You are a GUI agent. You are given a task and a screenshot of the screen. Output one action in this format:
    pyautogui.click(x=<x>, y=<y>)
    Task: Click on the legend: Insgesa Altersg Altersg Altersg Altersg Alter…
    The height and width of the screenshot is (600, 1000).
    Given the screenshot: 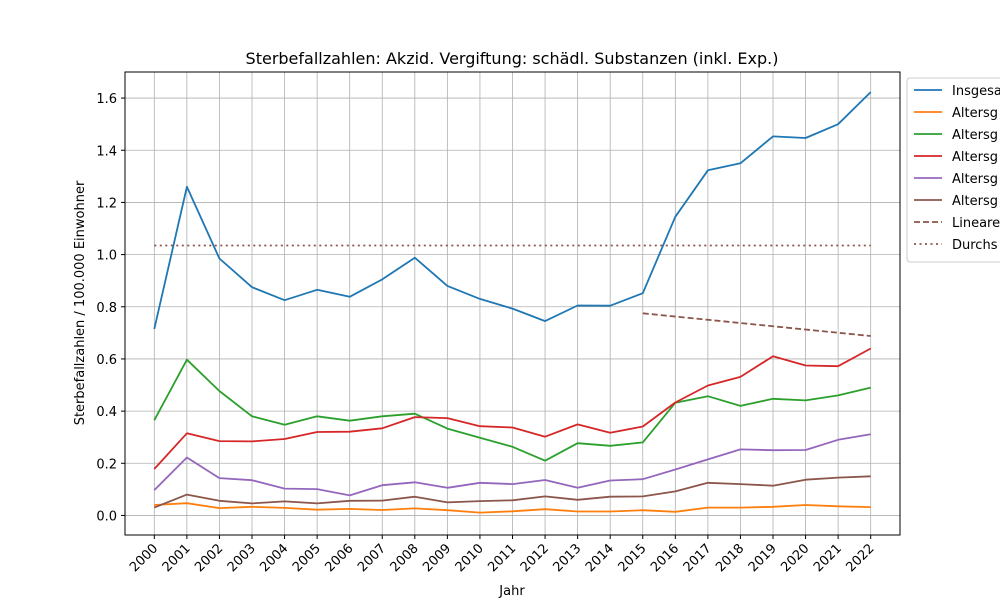 What is the action you would take?
    pyautogui.click(x=953, y=170)
    